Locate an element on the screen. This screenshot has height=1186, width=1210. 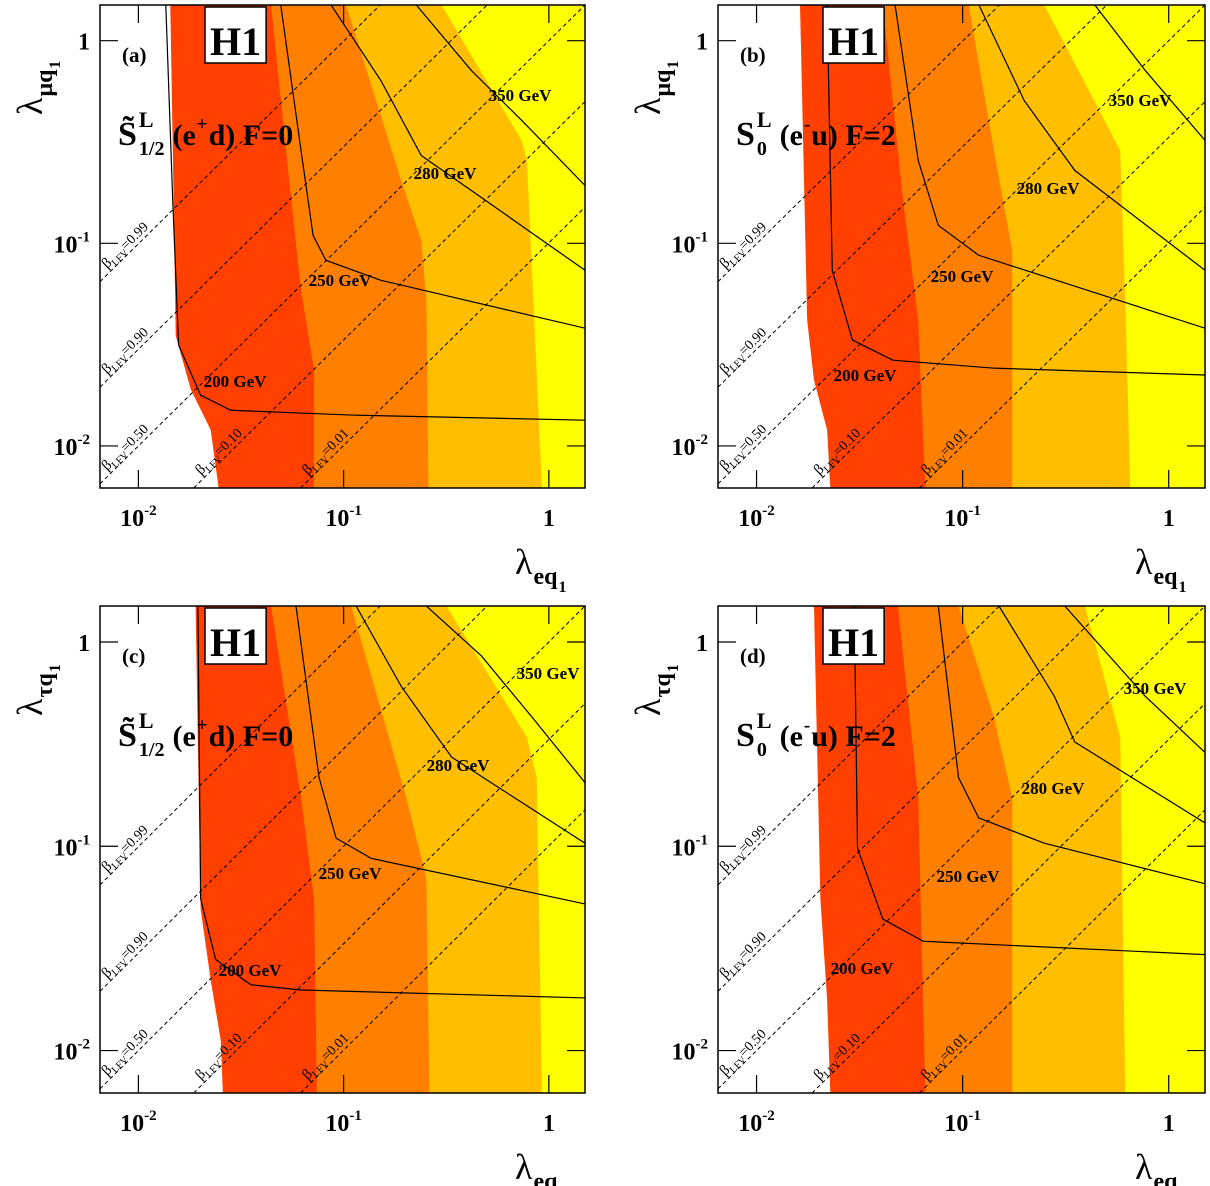
y-tick-label: 10⁻² is located at coordinates (690, 446).